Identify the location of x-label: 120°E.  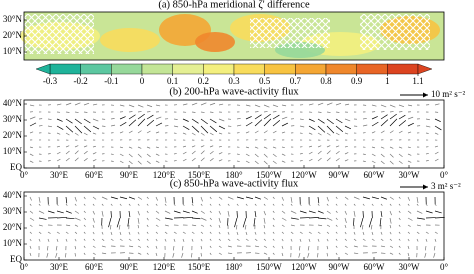
(164, 267).